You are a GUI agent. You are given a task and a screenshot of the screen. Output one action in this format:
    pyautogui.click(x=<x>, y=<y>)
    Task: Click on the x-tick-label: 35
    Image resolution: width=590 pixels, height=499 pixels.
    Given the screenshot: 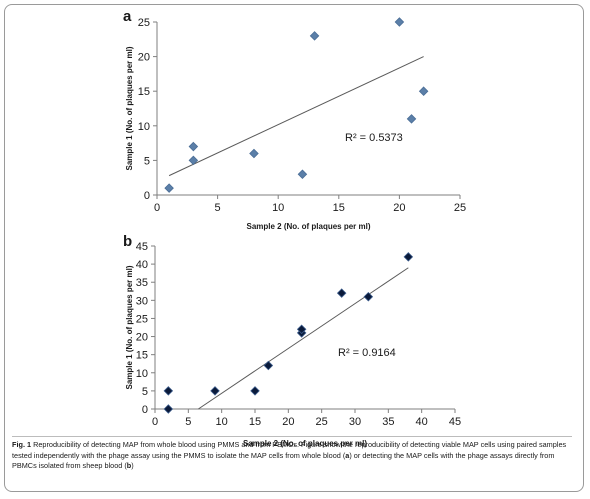 What is the action you would take?
    pyautogui.click(x=388, y=422)
    